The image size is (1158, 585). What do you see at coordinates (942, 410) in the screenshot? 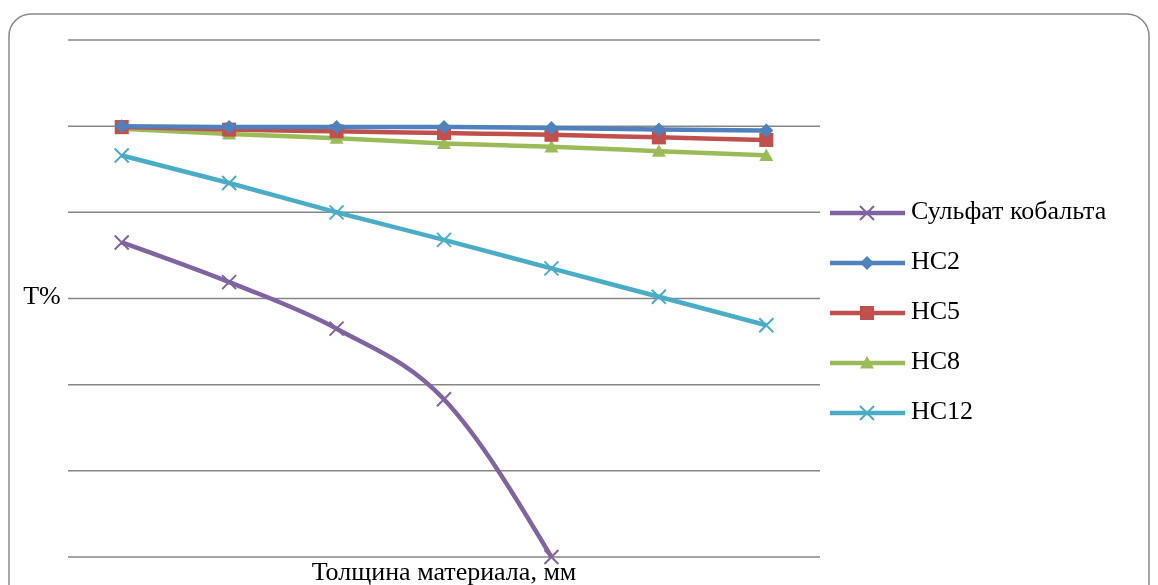
I see `legend-label: НС12` at bounding box center [942, 410].